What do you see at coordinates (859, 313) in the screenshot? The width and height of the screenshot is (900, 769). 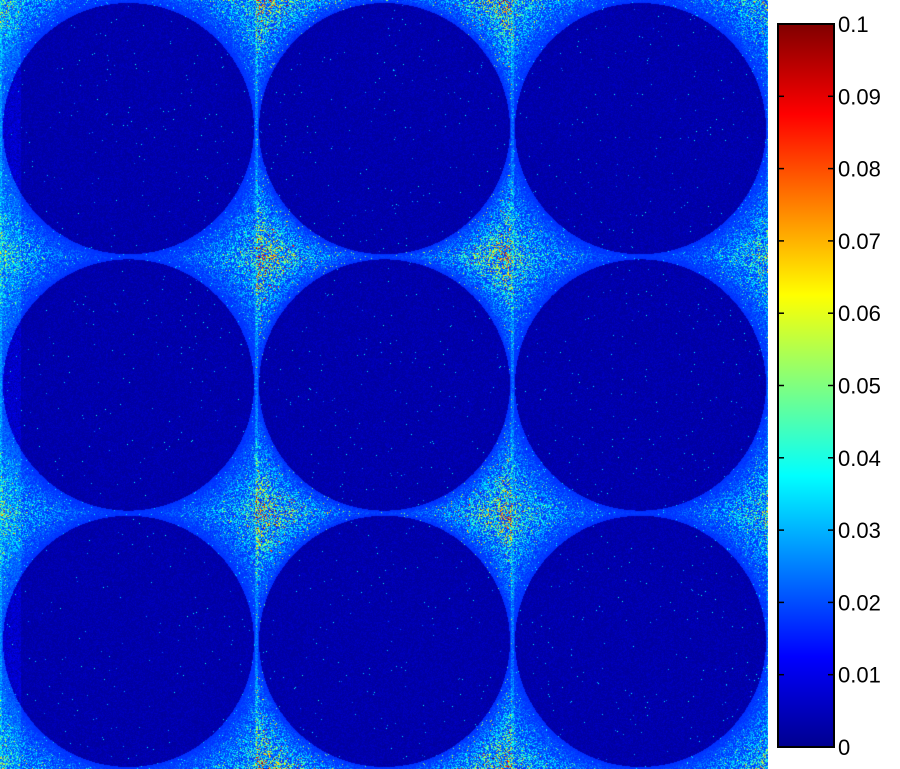 I see `colorbar-tick-label: 0.06` at bounding box center [859, 313].